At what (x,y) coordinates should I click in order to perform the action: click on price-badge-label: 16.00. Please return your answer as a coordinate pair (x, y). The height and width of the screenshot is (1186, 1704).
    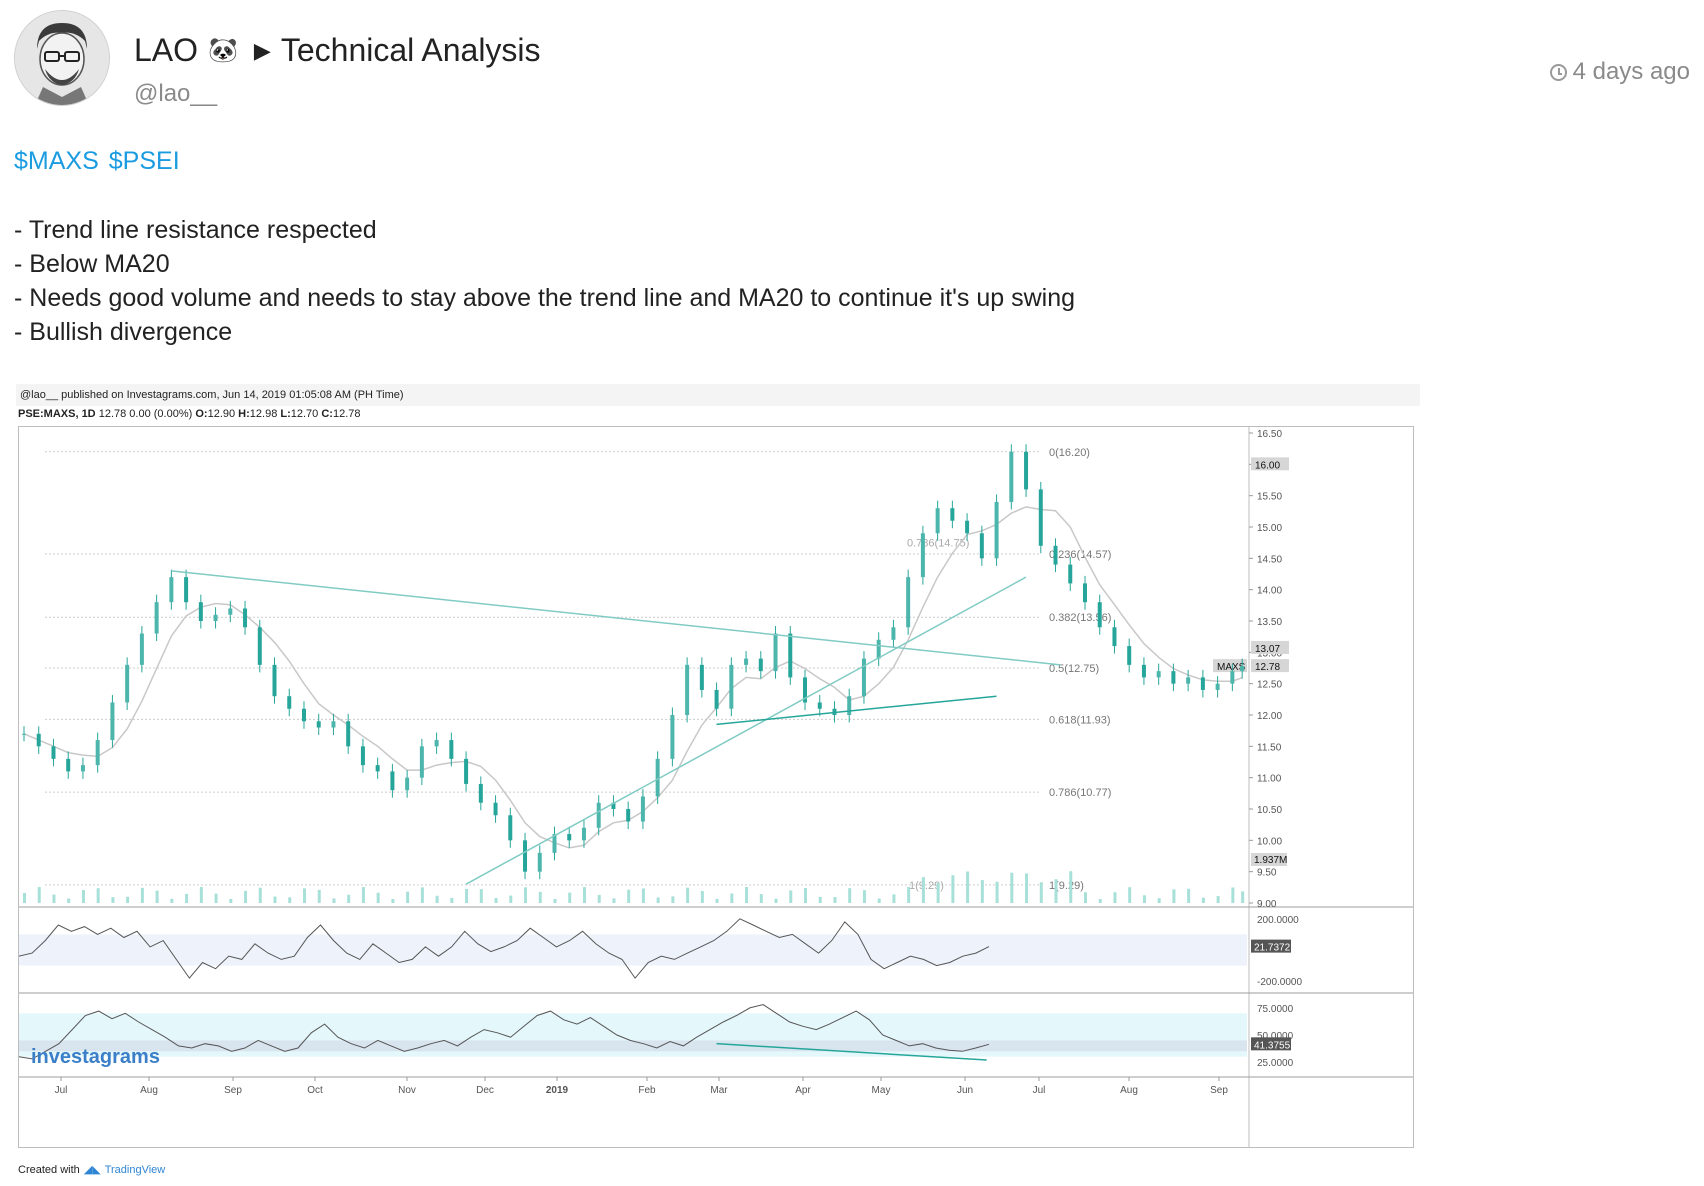
    Looking at the image, I should click on (1267, 465).